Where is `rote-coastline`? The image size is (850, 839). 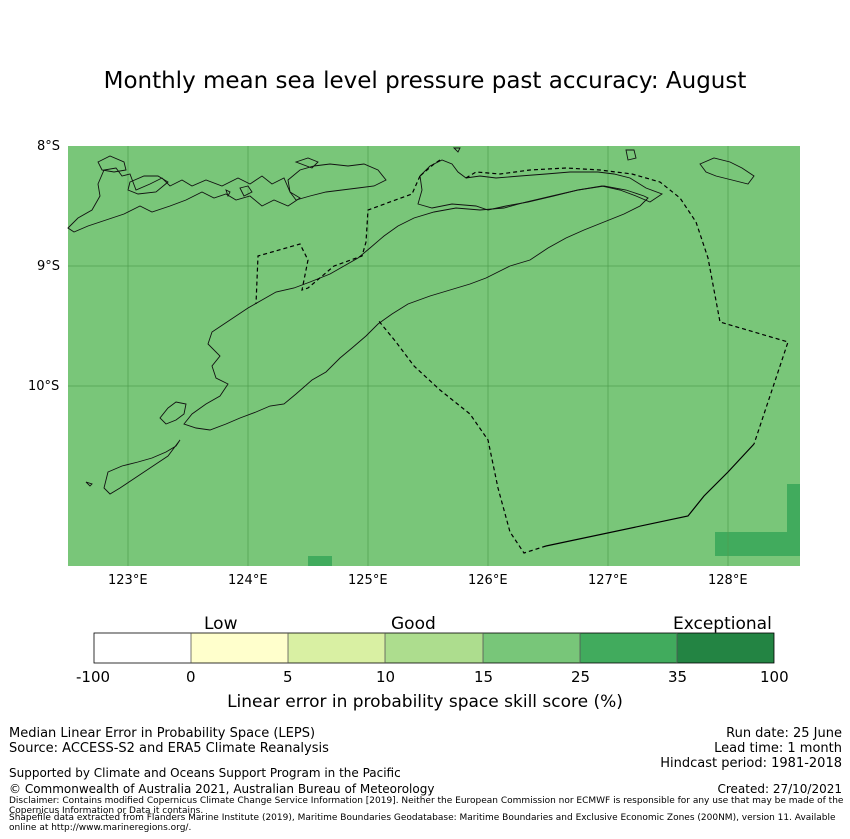 rote-coastline is located at coordinates (173, 413).